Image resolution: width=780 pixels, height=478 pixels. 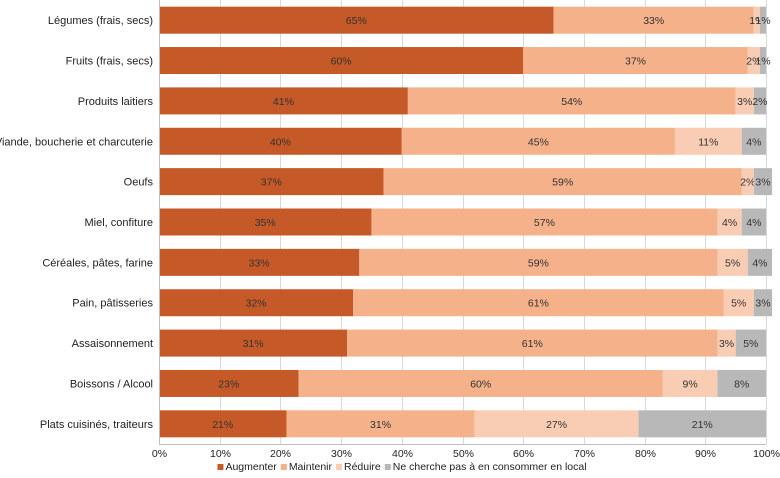 What do you see at coordinates (111, 384) in the screenshot?
I see `category-label: Boissons / Alcool` at bounding box center [111, 384].